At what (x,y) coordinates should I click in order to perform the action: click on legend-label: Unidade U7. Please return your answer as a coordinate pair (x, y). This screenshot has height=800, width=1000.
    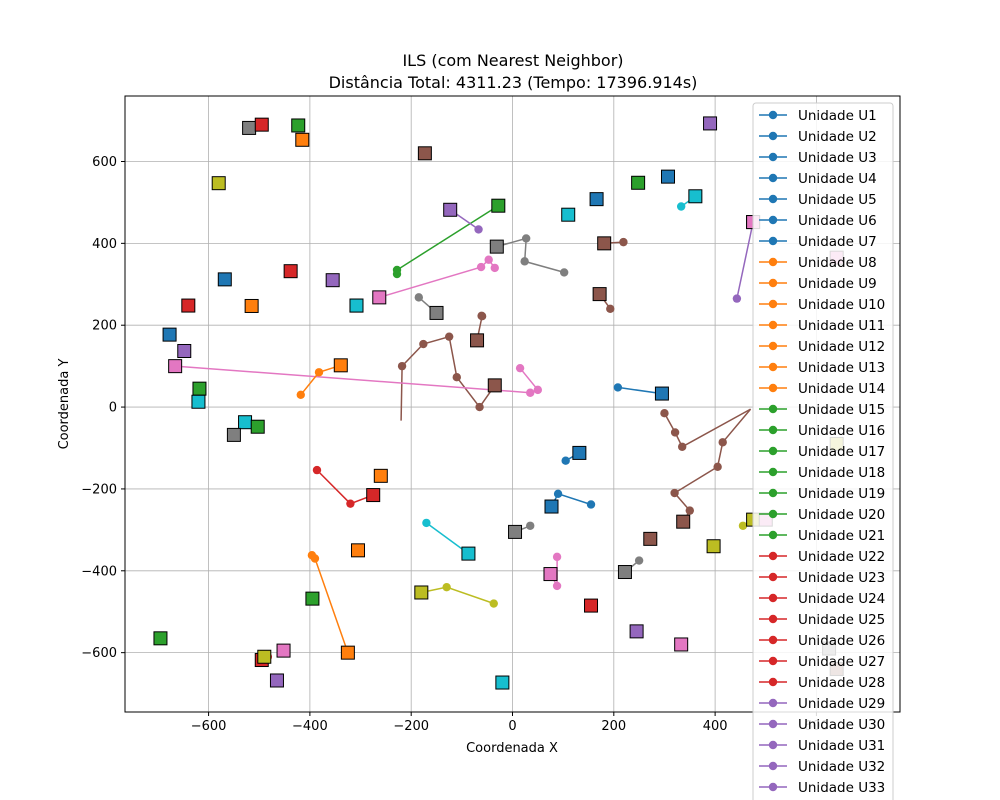
    Looking at the image, I should click on (837, 242).